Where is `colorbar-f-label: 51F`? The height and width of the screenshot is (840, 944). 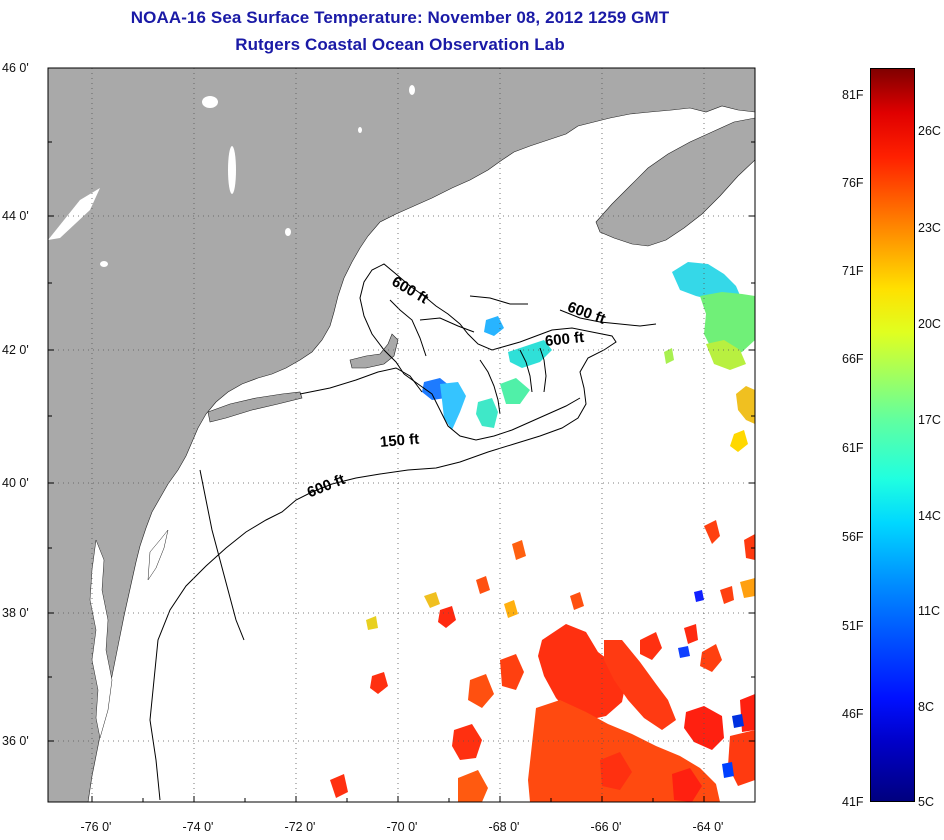 colorbar-f-label: 51F is located at coordinates (853, 626).